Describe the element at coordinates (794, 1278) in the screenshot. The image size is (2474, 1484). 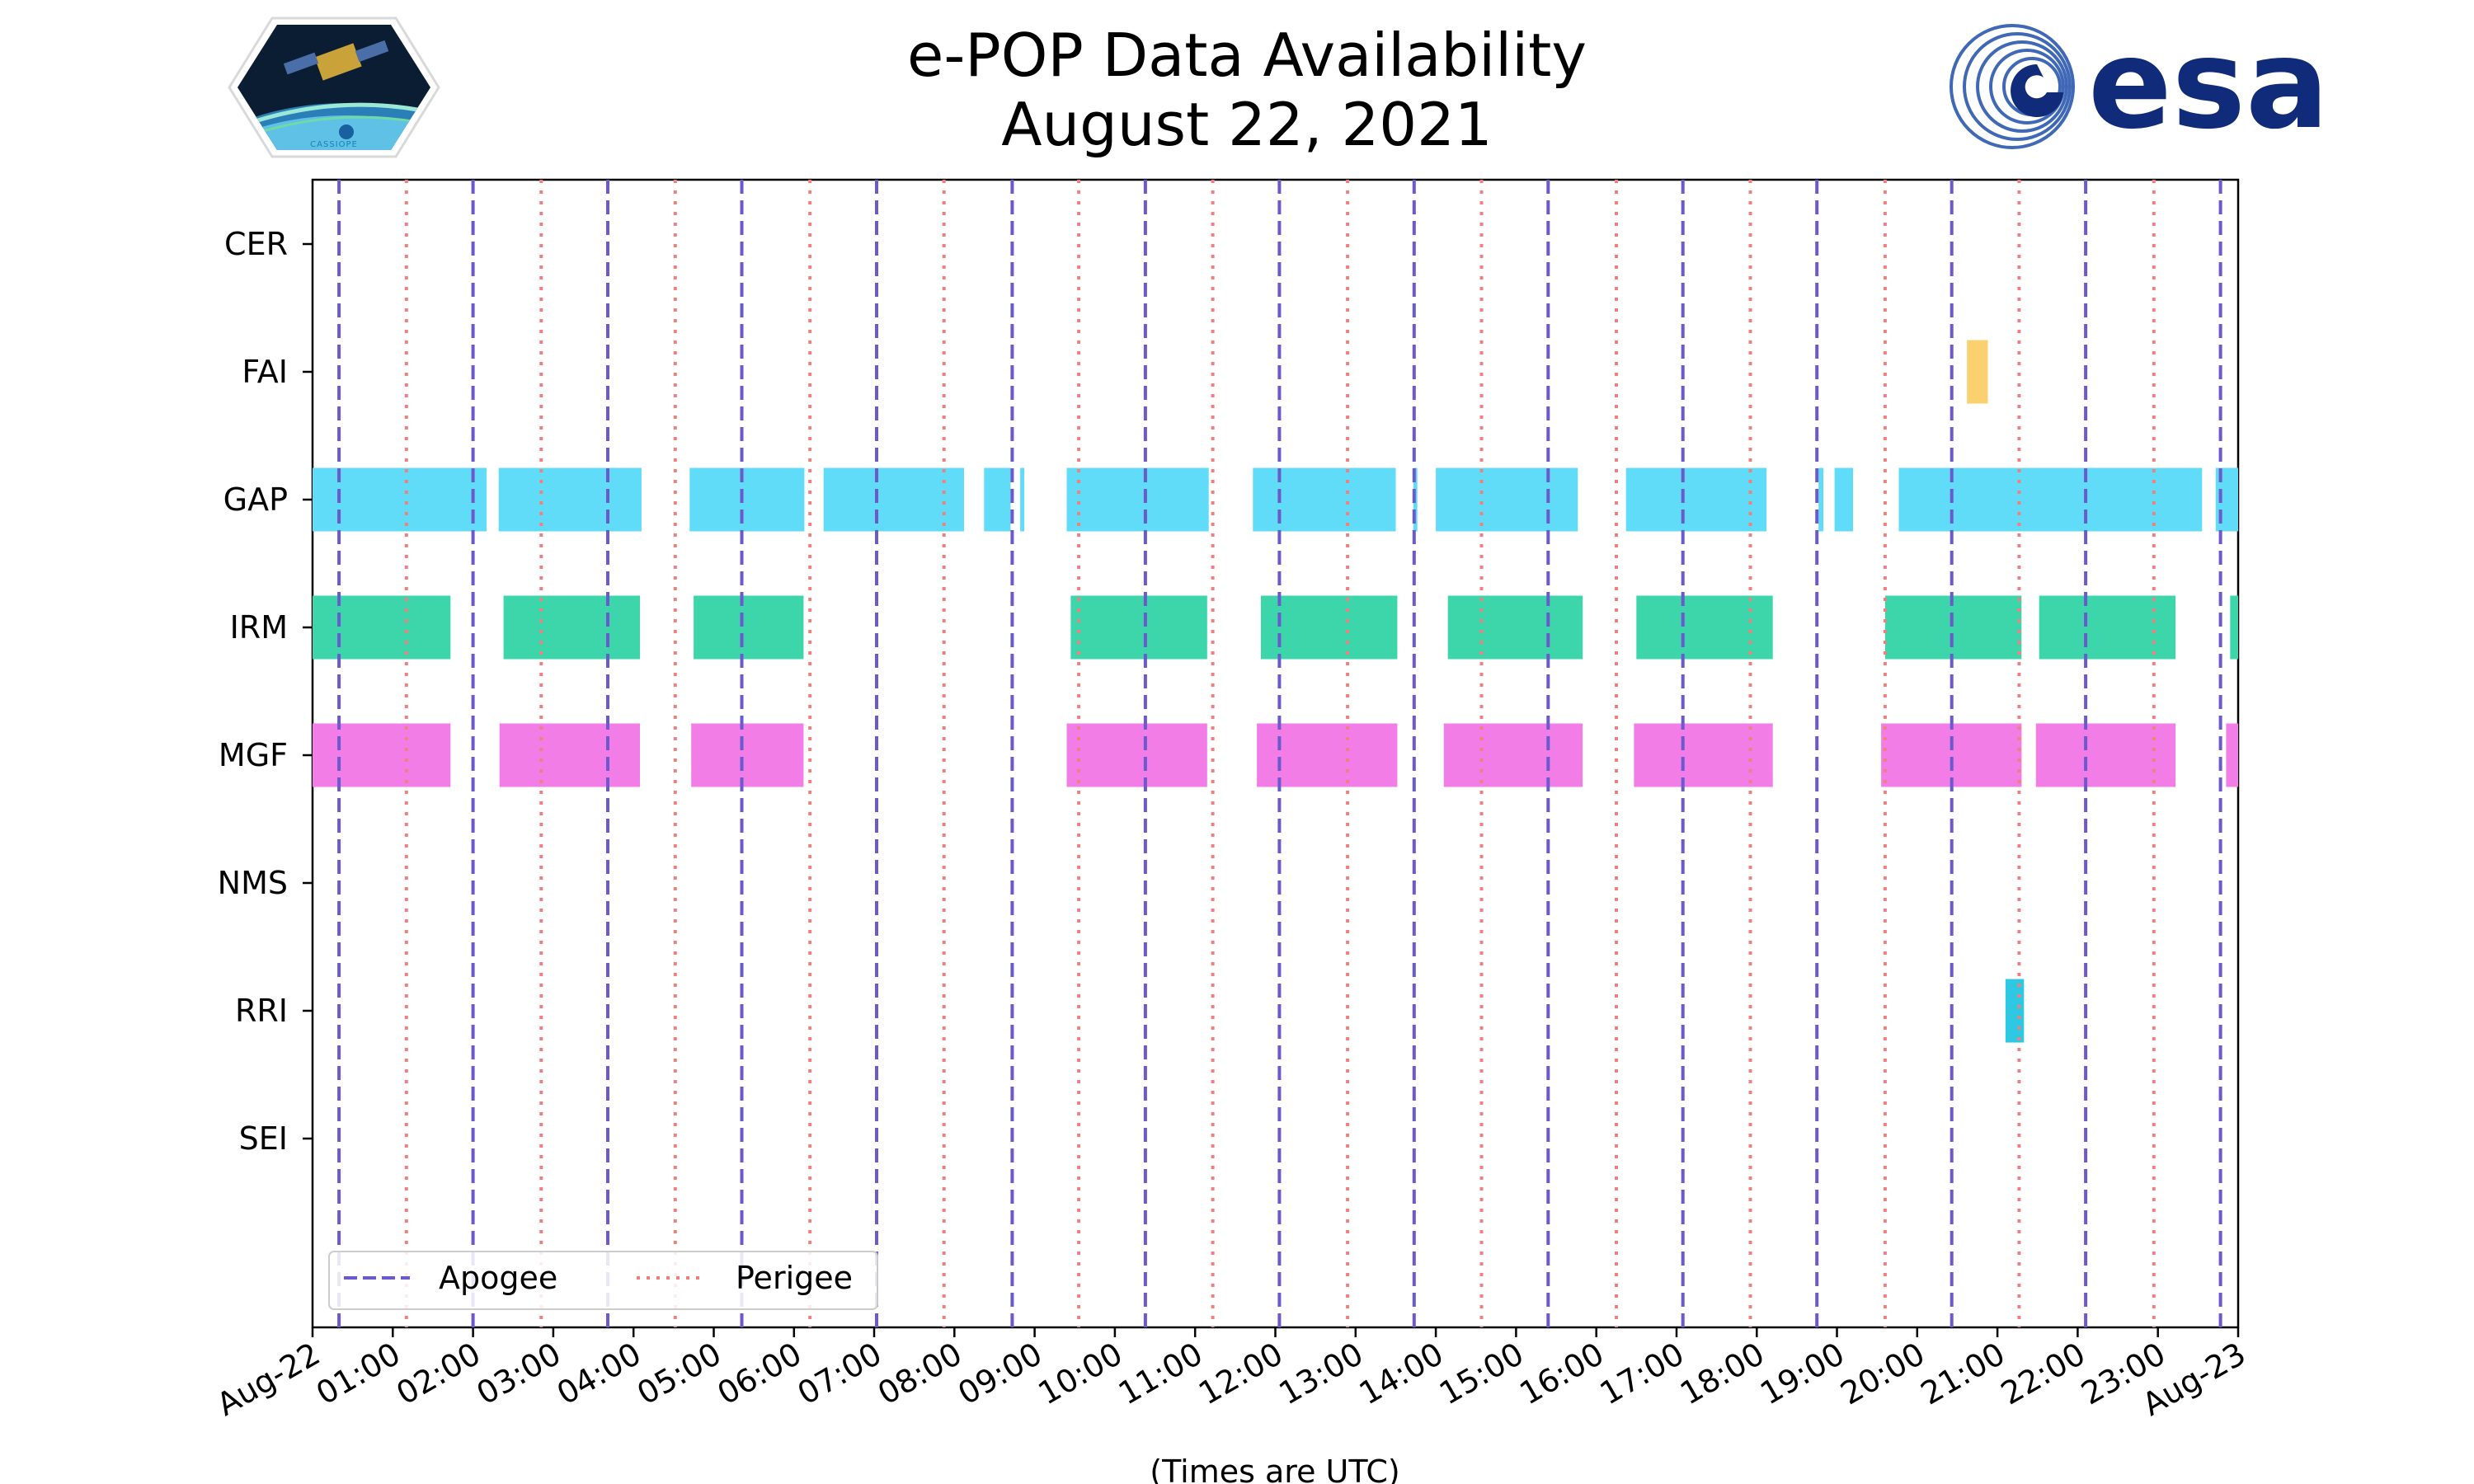
I see `legend-perigee-label: Perigee` at that location.